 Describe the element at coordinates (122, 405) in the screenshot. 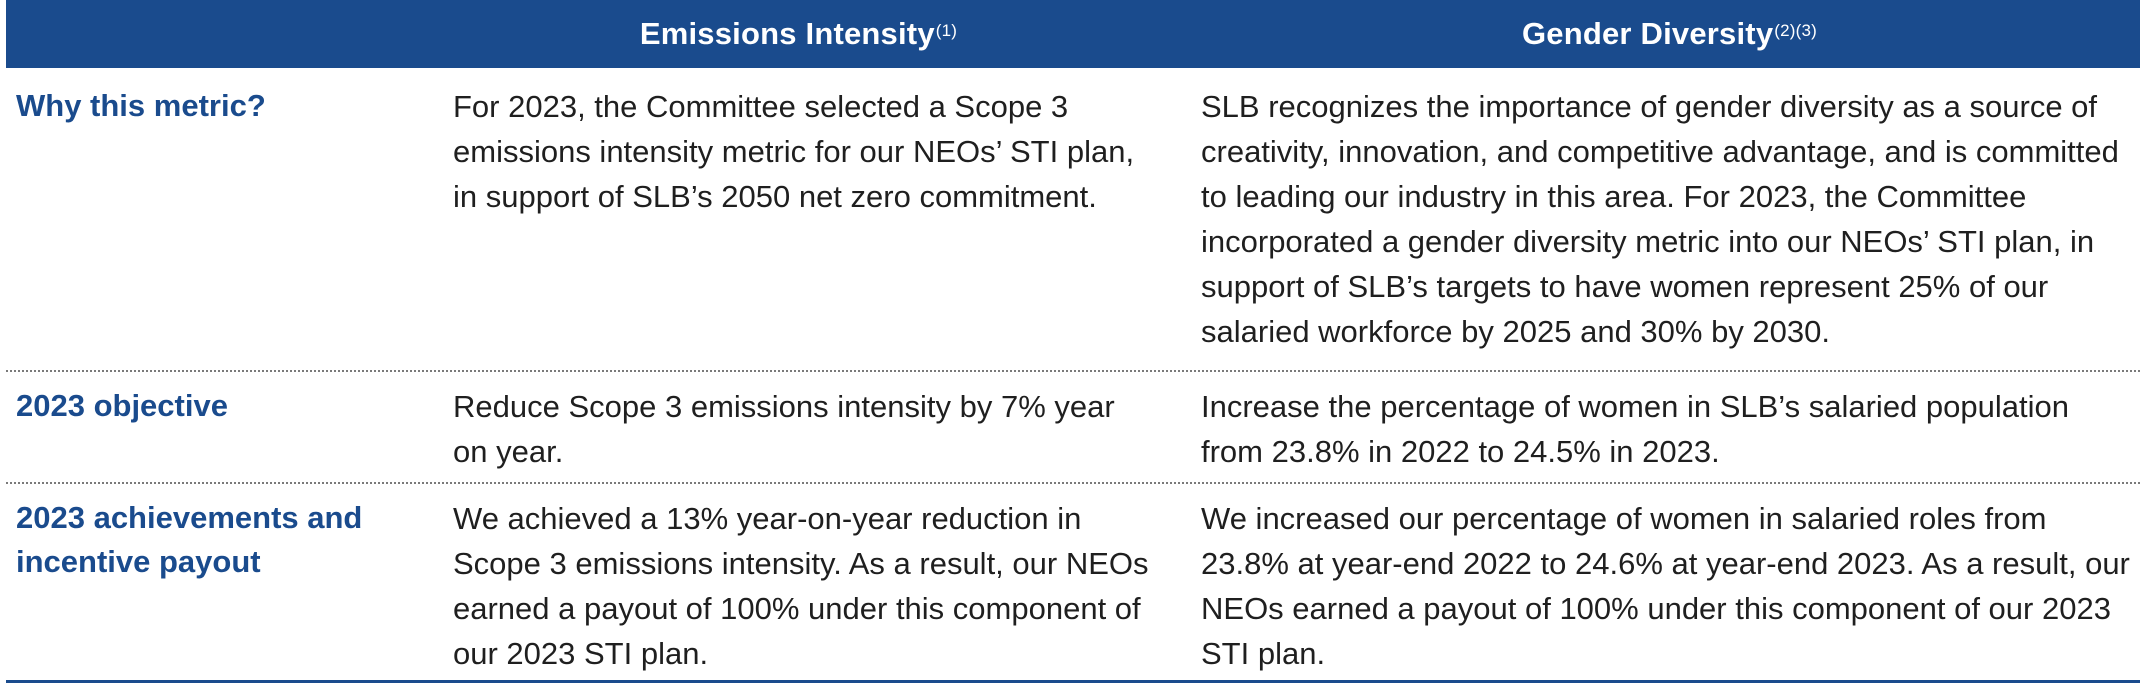

I see `row-label: 2023 objective` at that location.